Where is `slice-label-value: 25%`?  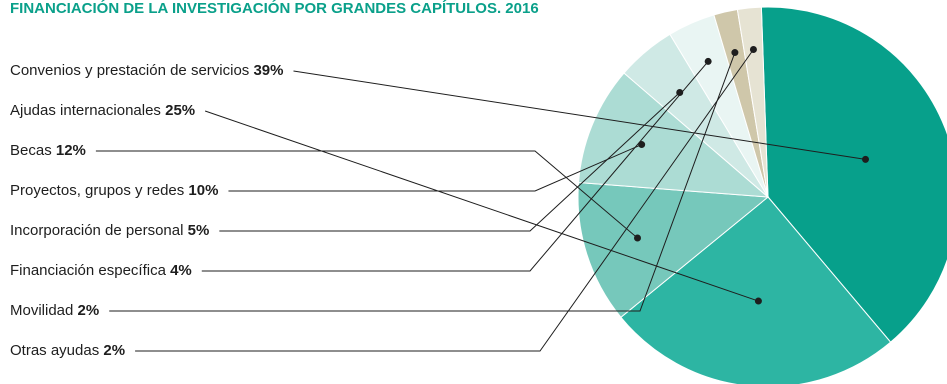
slice-label-value: 25% is located at coordinates (180, 110).